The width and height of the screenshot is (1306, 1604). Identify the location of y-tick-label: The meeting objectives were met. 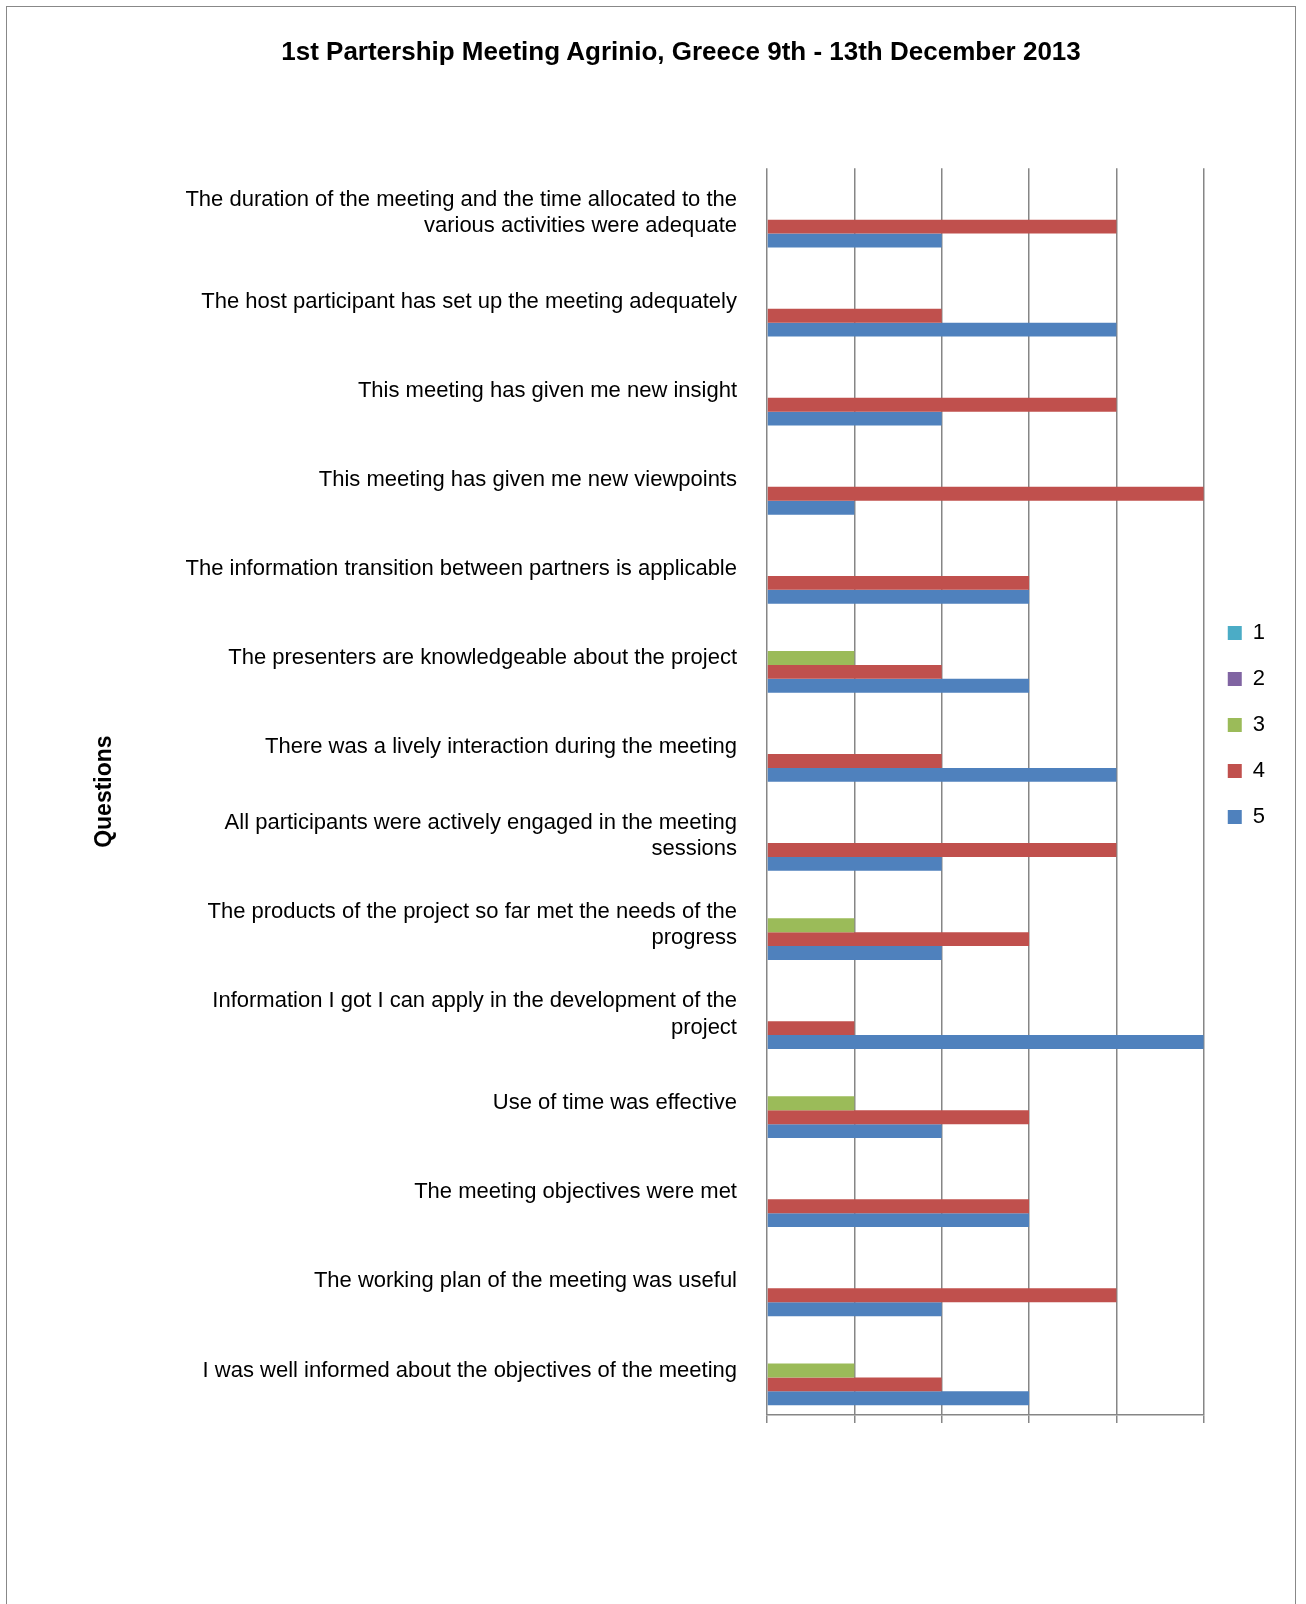
(575, 1191).